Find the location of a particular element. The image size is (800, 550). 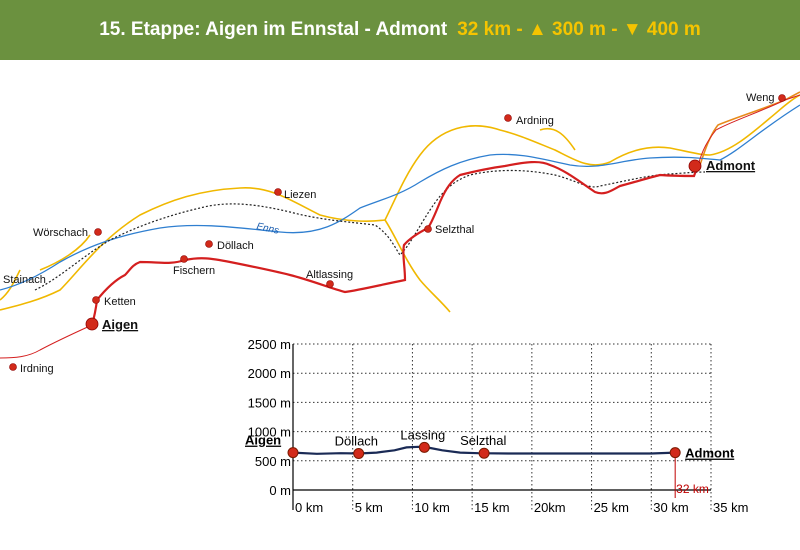

place-point-altlassing is located at coordinates (330, 284).